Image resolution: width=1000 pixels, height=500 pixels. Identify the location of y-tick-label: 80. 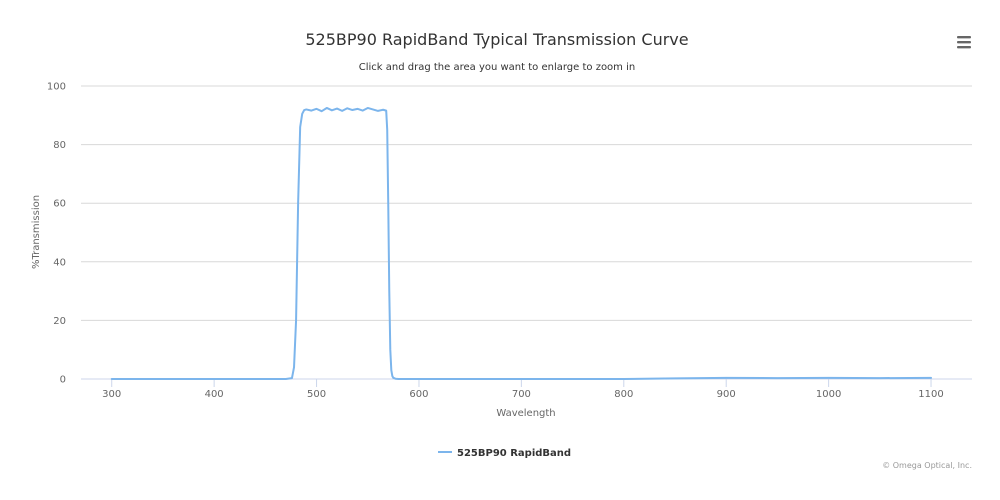
(59, 145).